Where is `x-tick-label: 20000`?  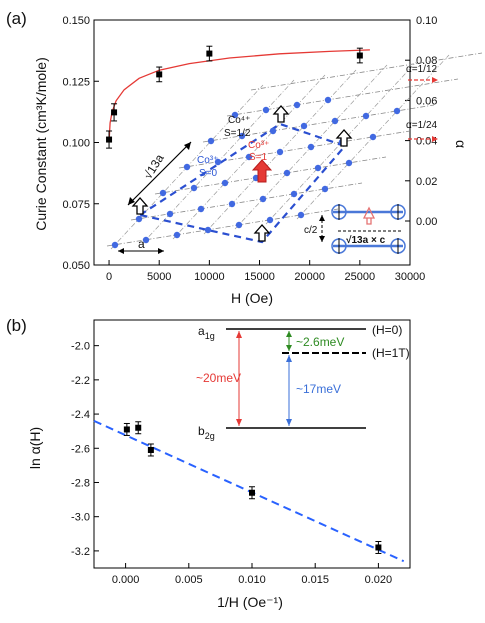
x-tick-label: 20000 is located at coordinates (309, 277).